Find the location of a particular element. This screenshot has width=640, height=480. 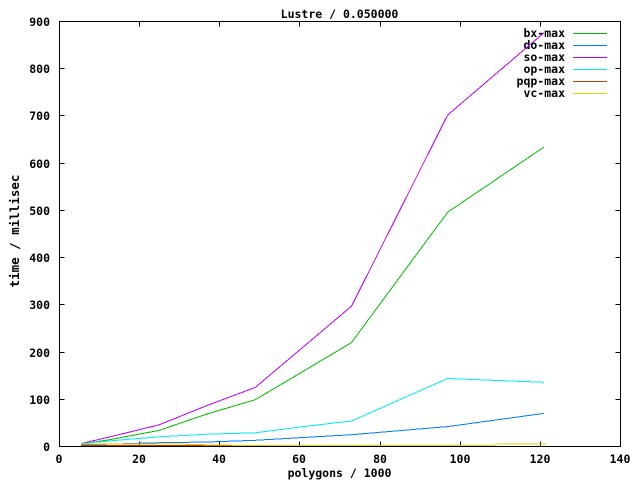

x-tick-label: 120 is located at coordinates (540, 459).